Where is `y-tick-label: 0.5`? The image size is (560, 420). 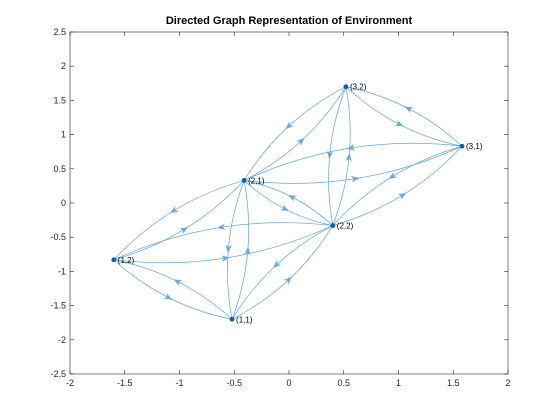
y-tick-label: 0.5 is located at coordinates (59, 169).